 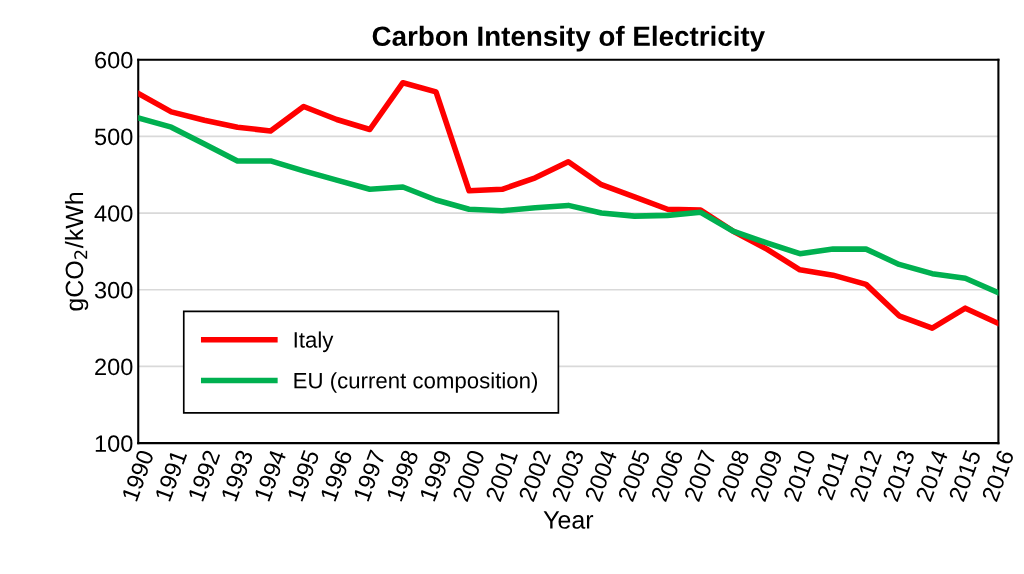 I want to click on x-tick-label: 2011, so click(x=832, y=475).